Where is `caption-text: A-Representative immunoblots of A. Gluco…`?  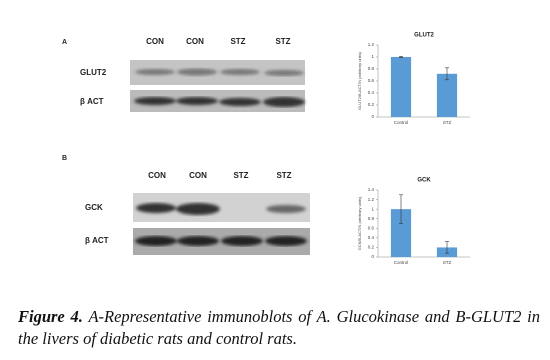
caption-text: A-Representative immunoblots of A. Gluco… is located at coordinates (279, 327).